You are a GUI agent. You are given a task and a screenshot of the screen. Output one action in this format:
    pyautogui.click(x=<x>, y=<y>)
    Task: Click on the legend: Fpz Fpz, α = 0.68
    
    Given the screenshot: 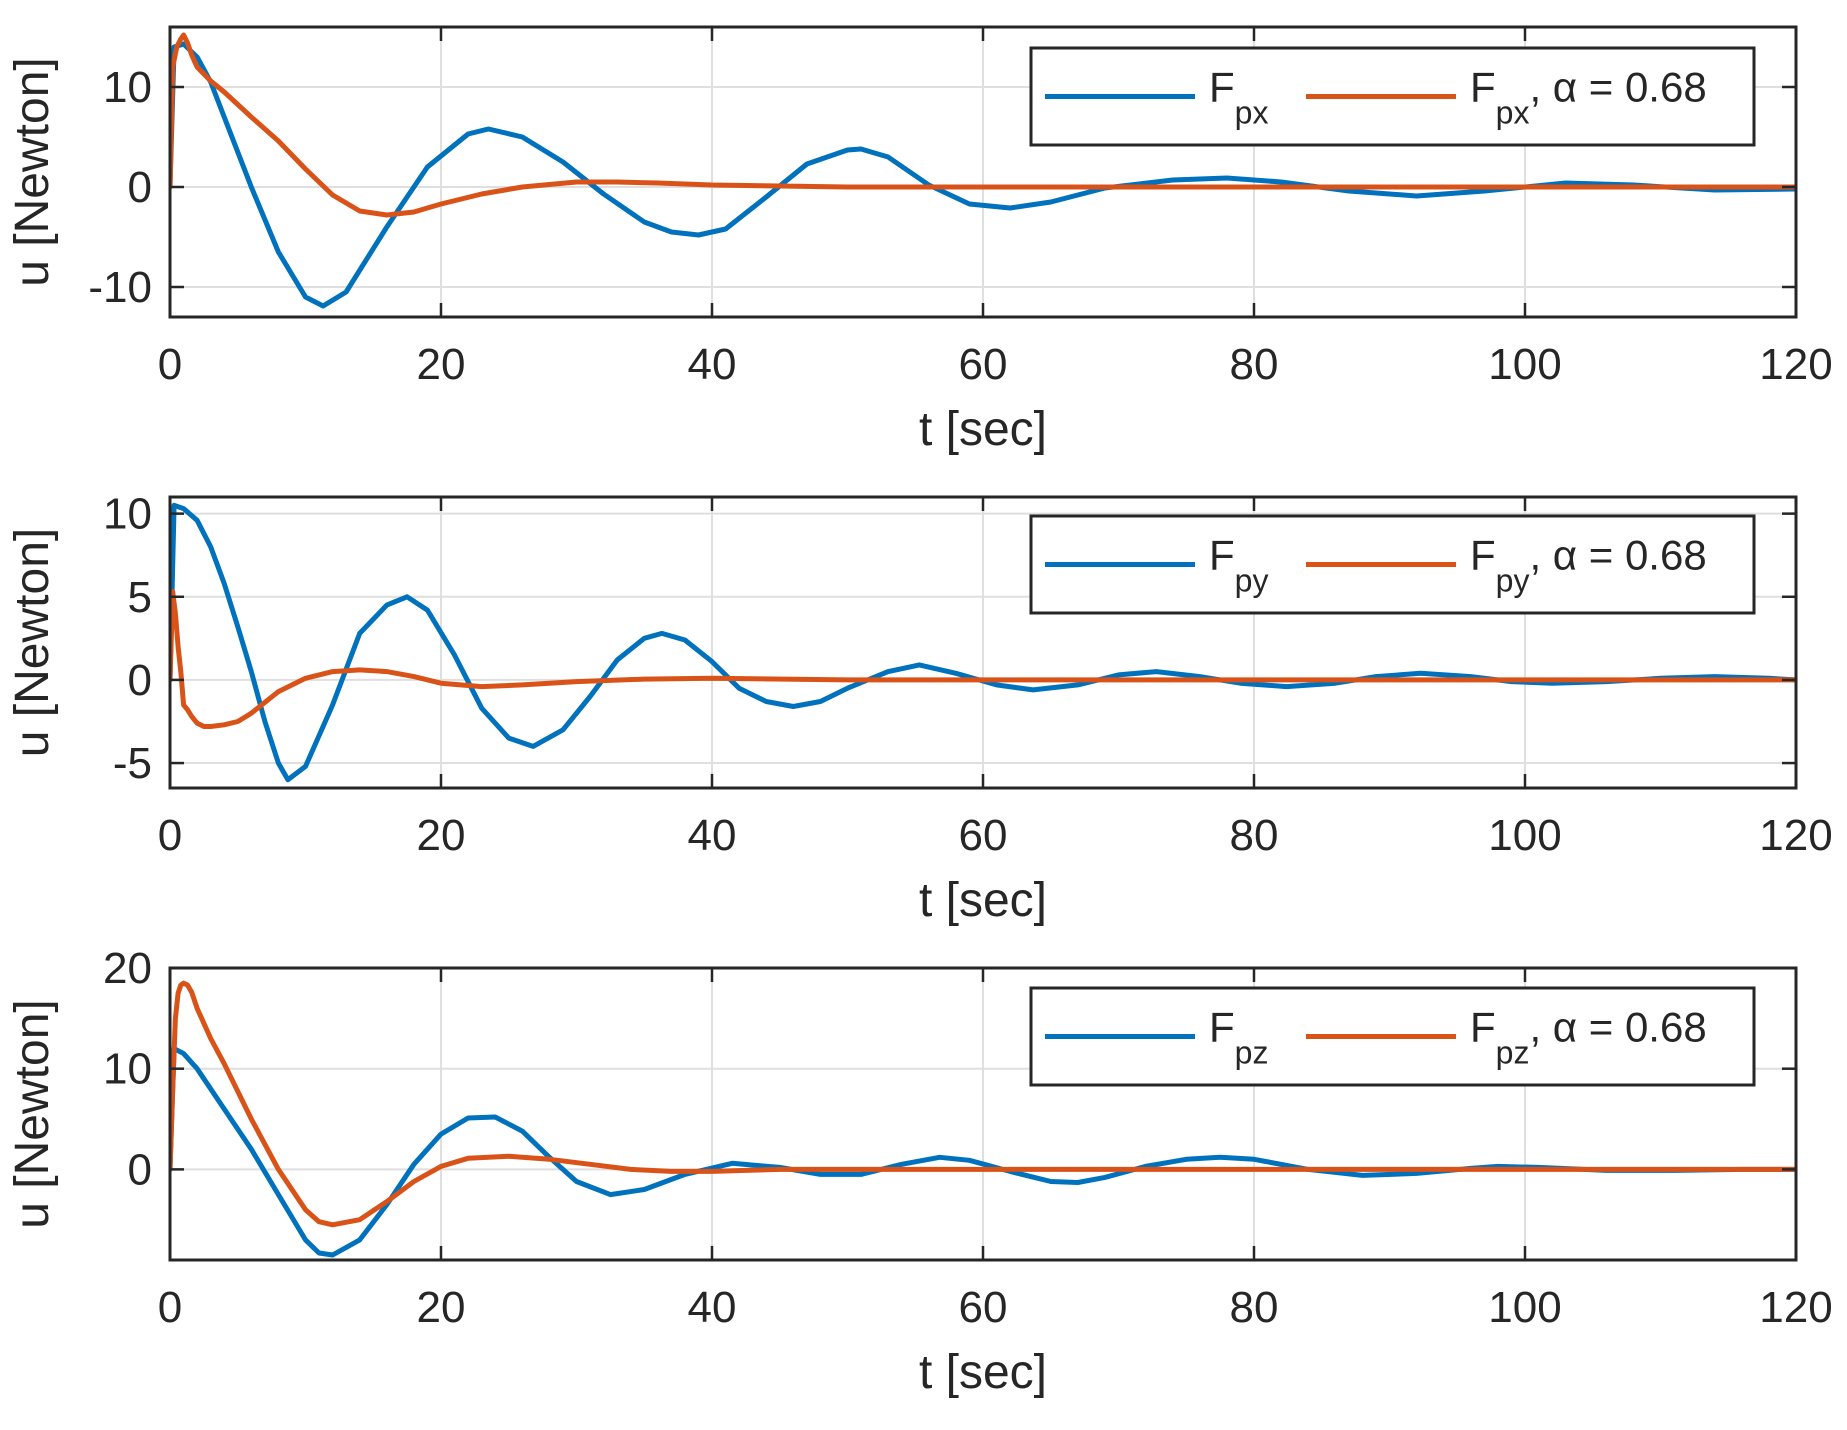 What is the action you would take?
    pyautogui.click(x=1392, y=1036)
    